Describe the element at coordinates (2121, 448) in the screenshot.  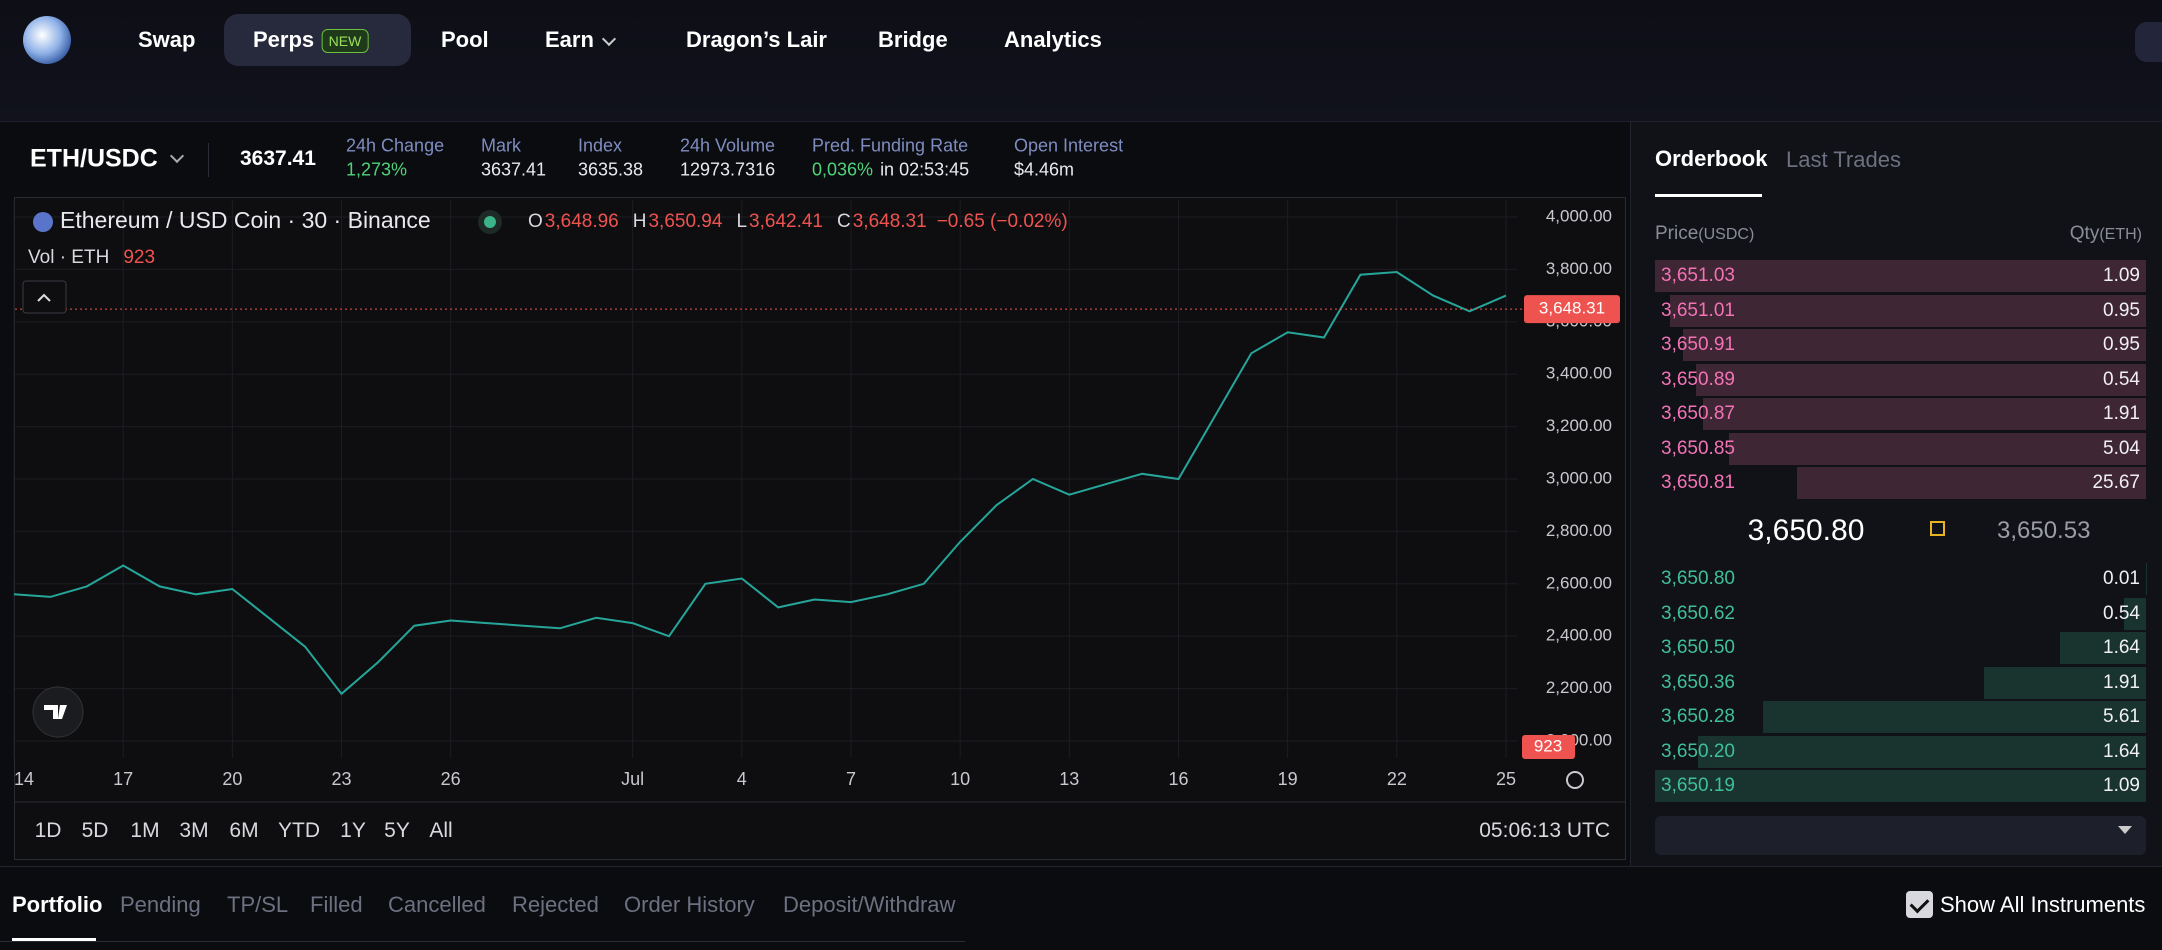
I see `order-qty: 5.04` at that location.